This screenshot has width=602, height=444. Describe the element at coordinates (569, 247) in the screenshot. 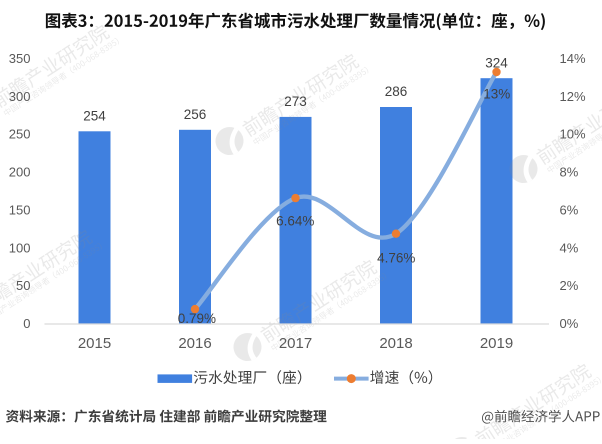

I see `svg-text: 4%` at that location.